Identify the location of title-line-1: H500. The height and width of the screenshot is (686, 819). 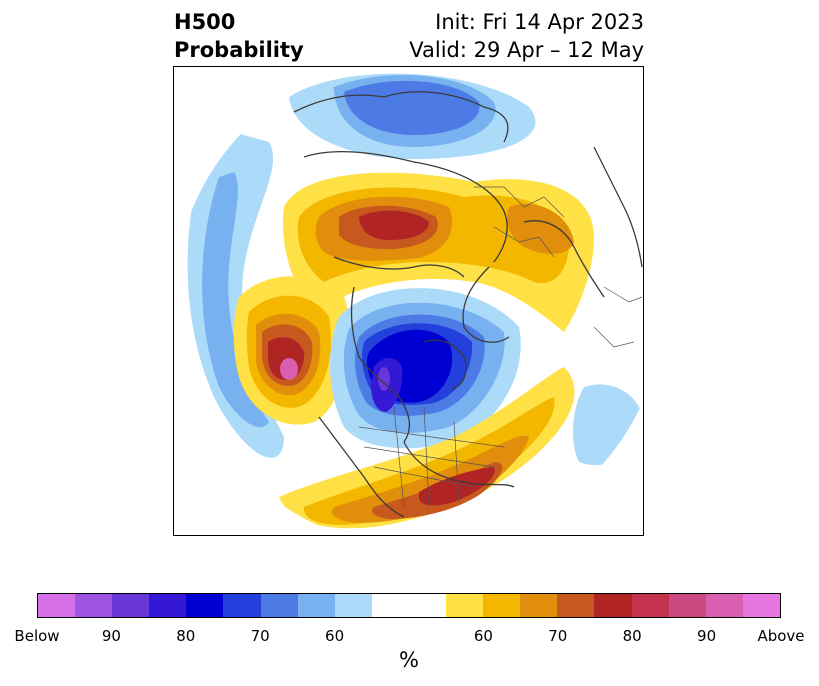
(205, 22).